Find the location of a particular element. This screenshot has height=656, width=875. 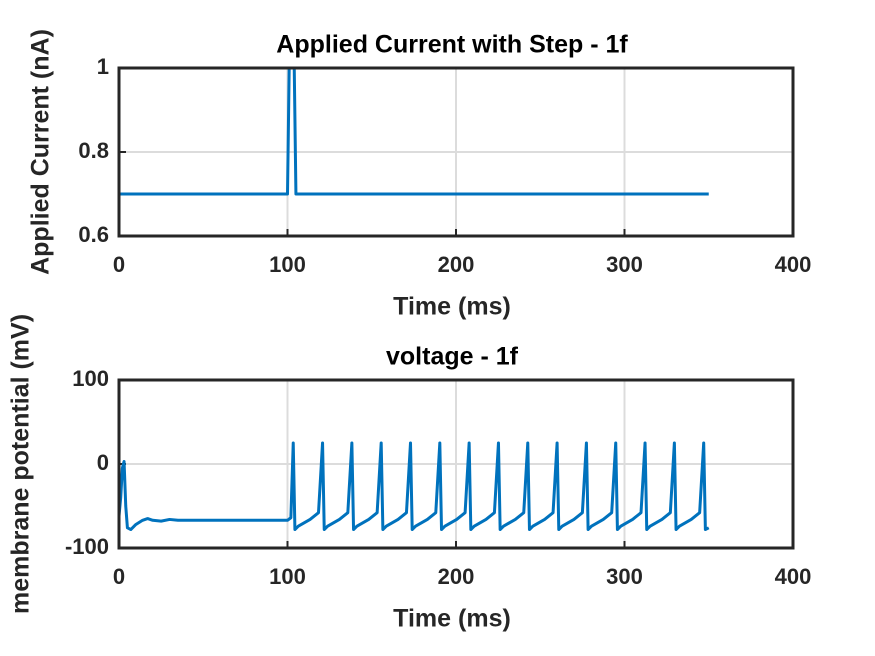

y-tick-label: 100 is located at coordinates (90, 378).